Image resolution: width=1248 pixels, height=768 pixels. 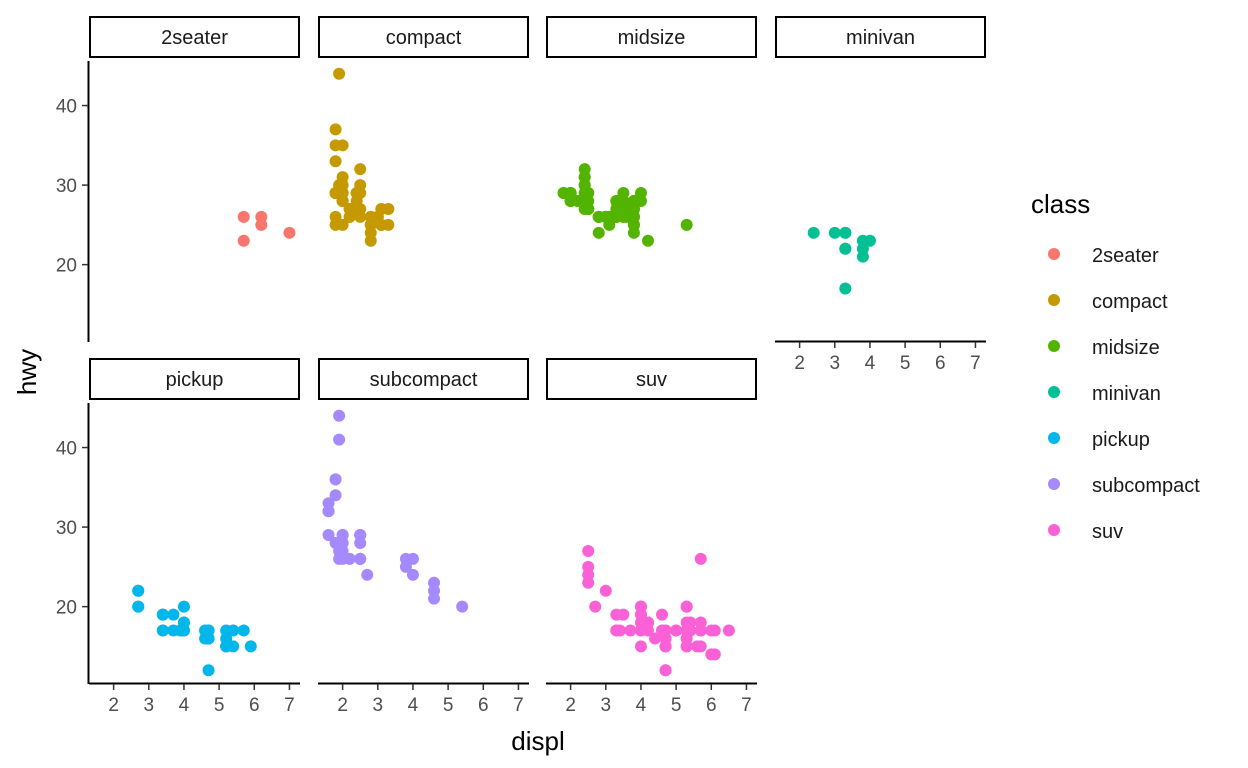 I want to click on x-tick-label: 2, so click(x=113, y=705).